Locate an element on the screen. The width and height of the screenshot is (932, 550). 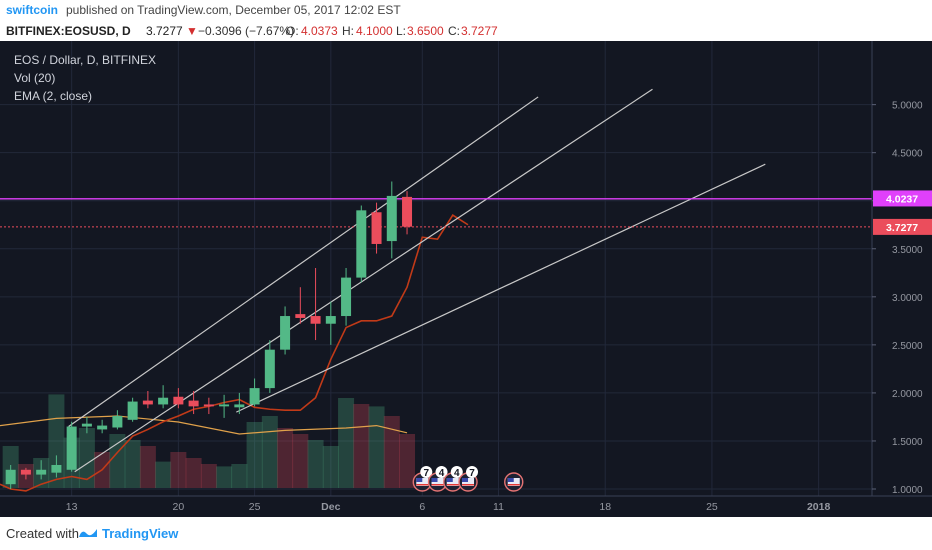
price-tick-label: 5.0000 is located at coordinates (907, 106).